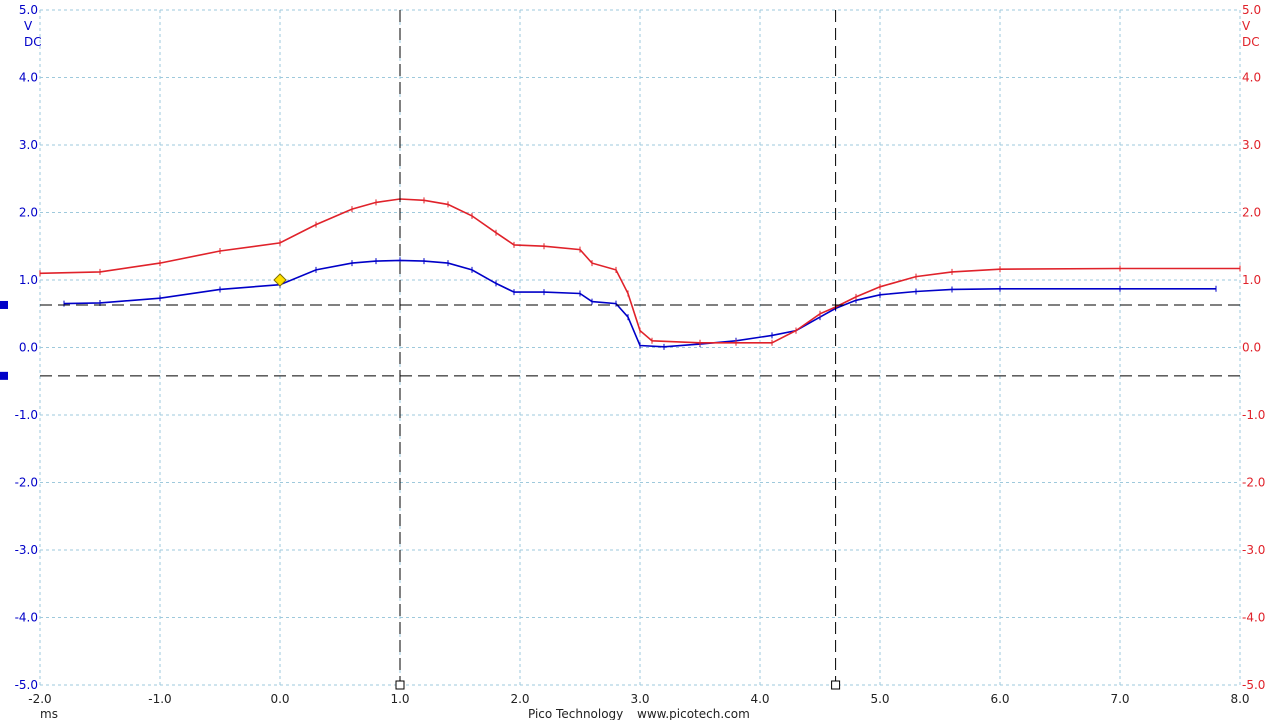 Image resolution: width=1280 pixels, height=720 pixels. What do you see at coordinates (1253, 685) in the screenshot?
I see `y-tick-label-right: -5.0` at bounding box center [1253, 685].